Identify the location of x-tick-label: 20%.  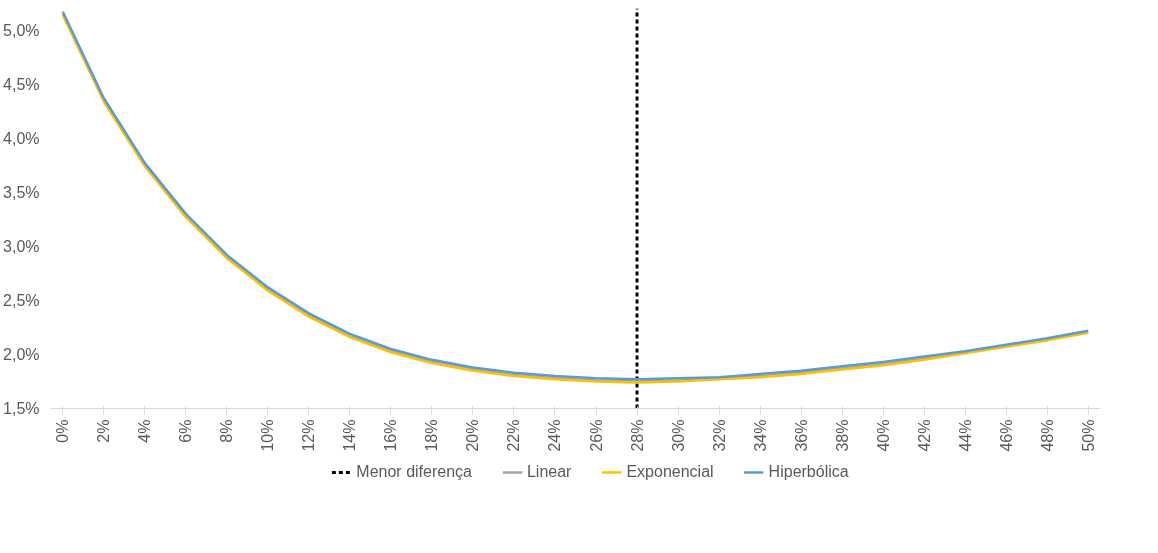
(473, 435).